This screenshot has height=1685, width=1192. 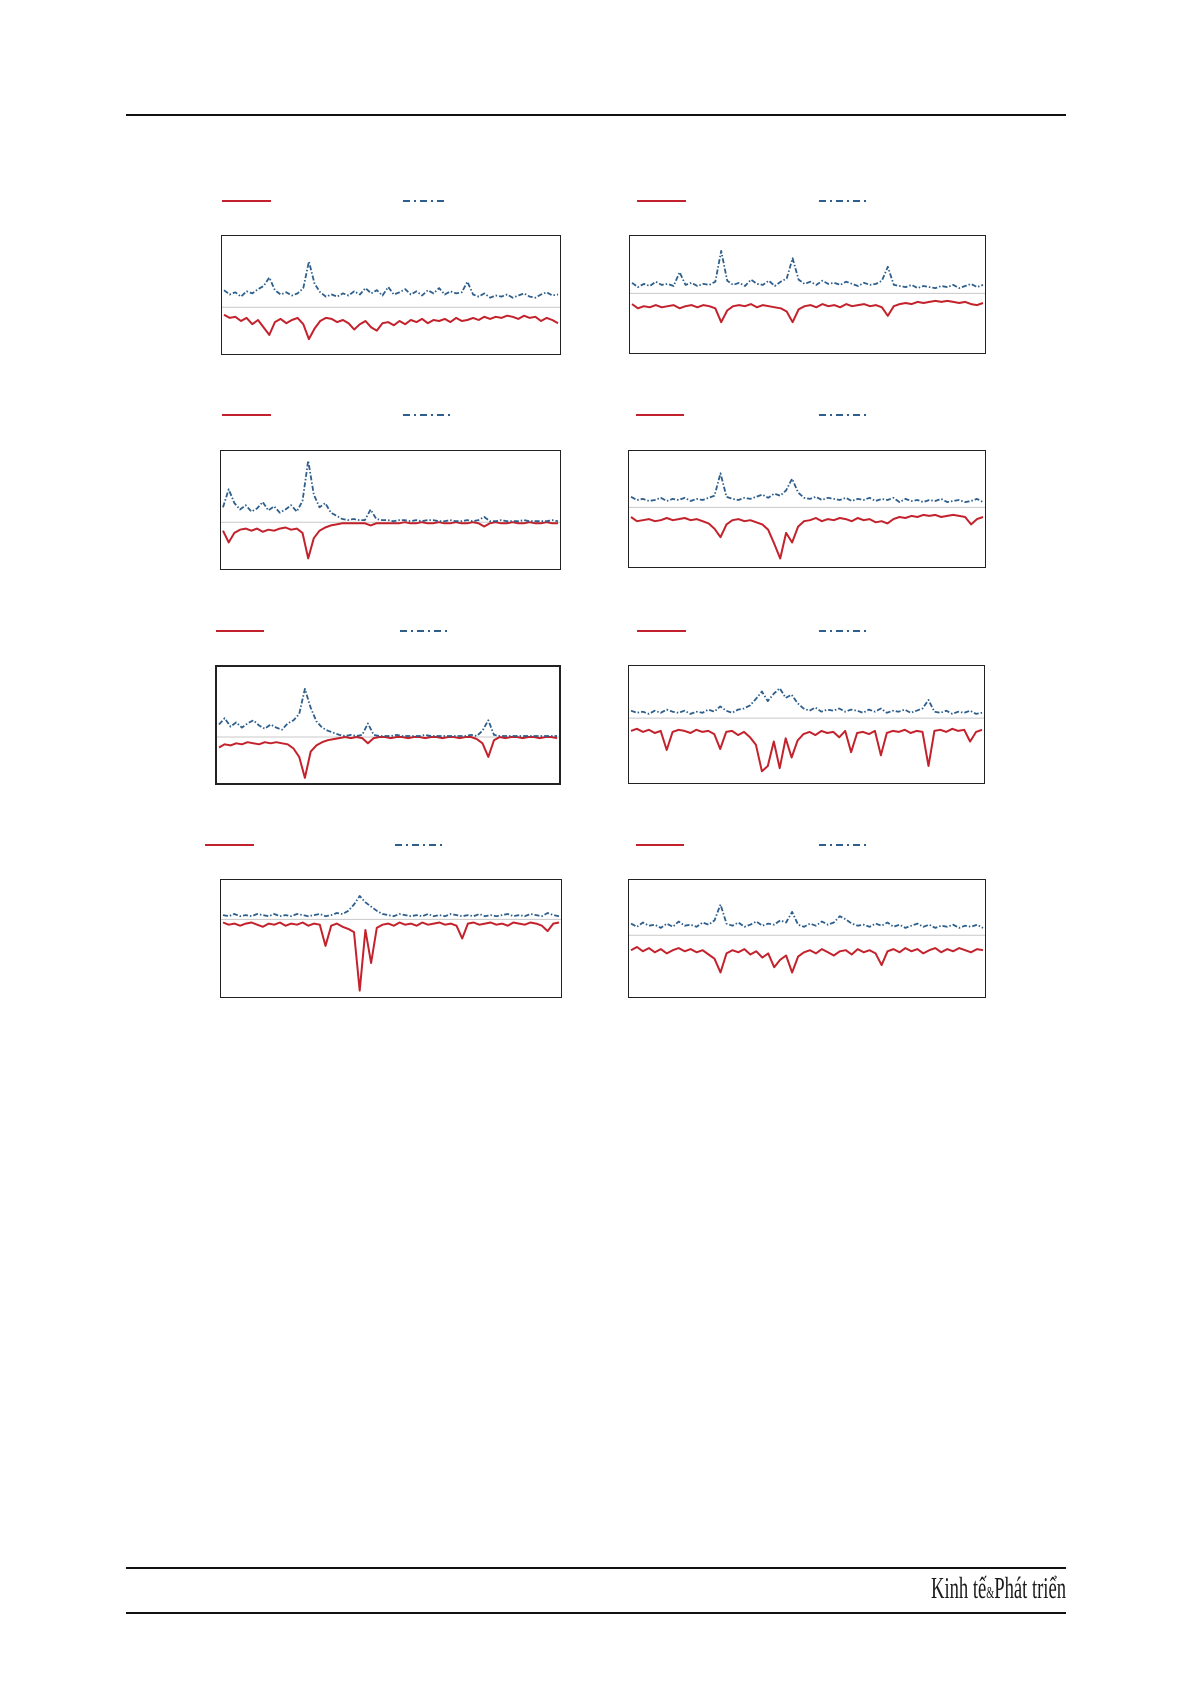 I want to click on chart-6-legend-lower-series, so click(x=661, y=631).